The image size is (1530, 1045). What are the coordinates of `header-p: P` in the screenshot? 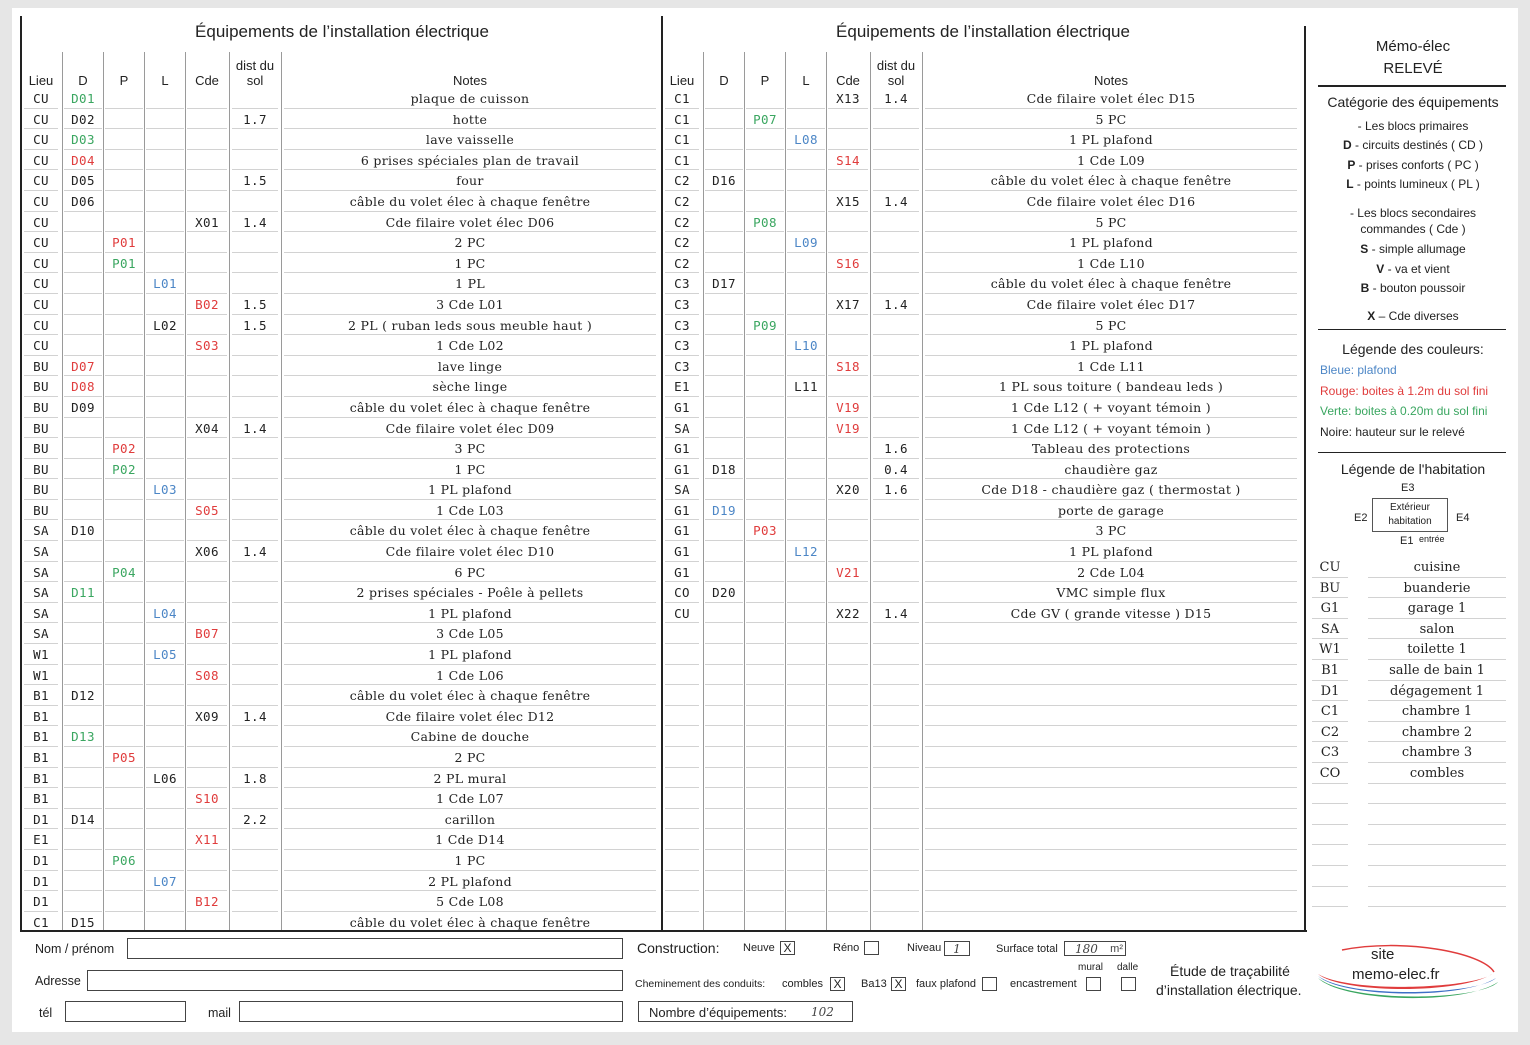 It's located at (765, 80).